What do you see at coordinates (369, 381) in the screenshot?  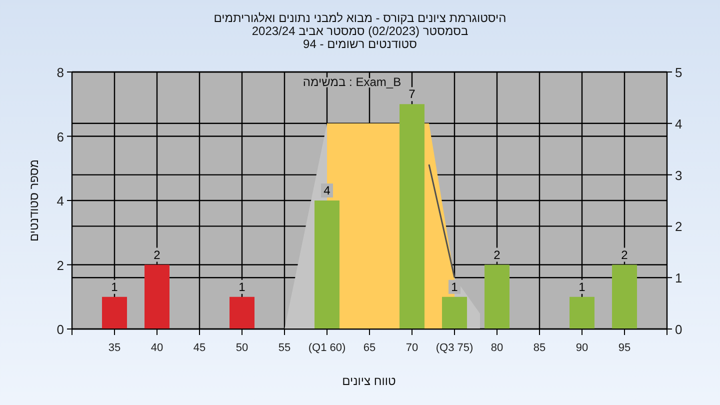 I see `x-axis-title: טווח ציונים` at bounding box center [369, 381].